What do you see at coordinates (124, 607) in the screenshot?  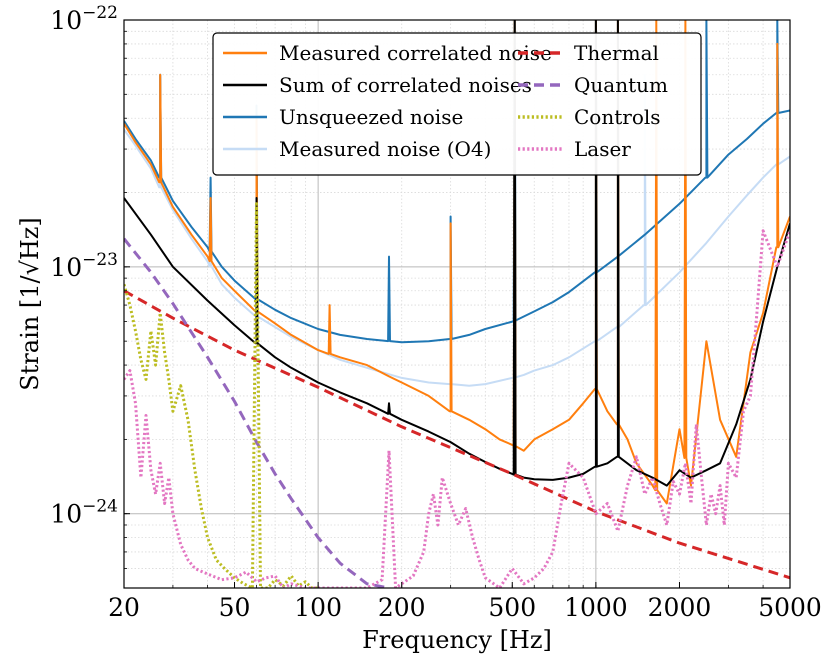 I see `x-tick-label: 20` at bounding box center [124, 607].